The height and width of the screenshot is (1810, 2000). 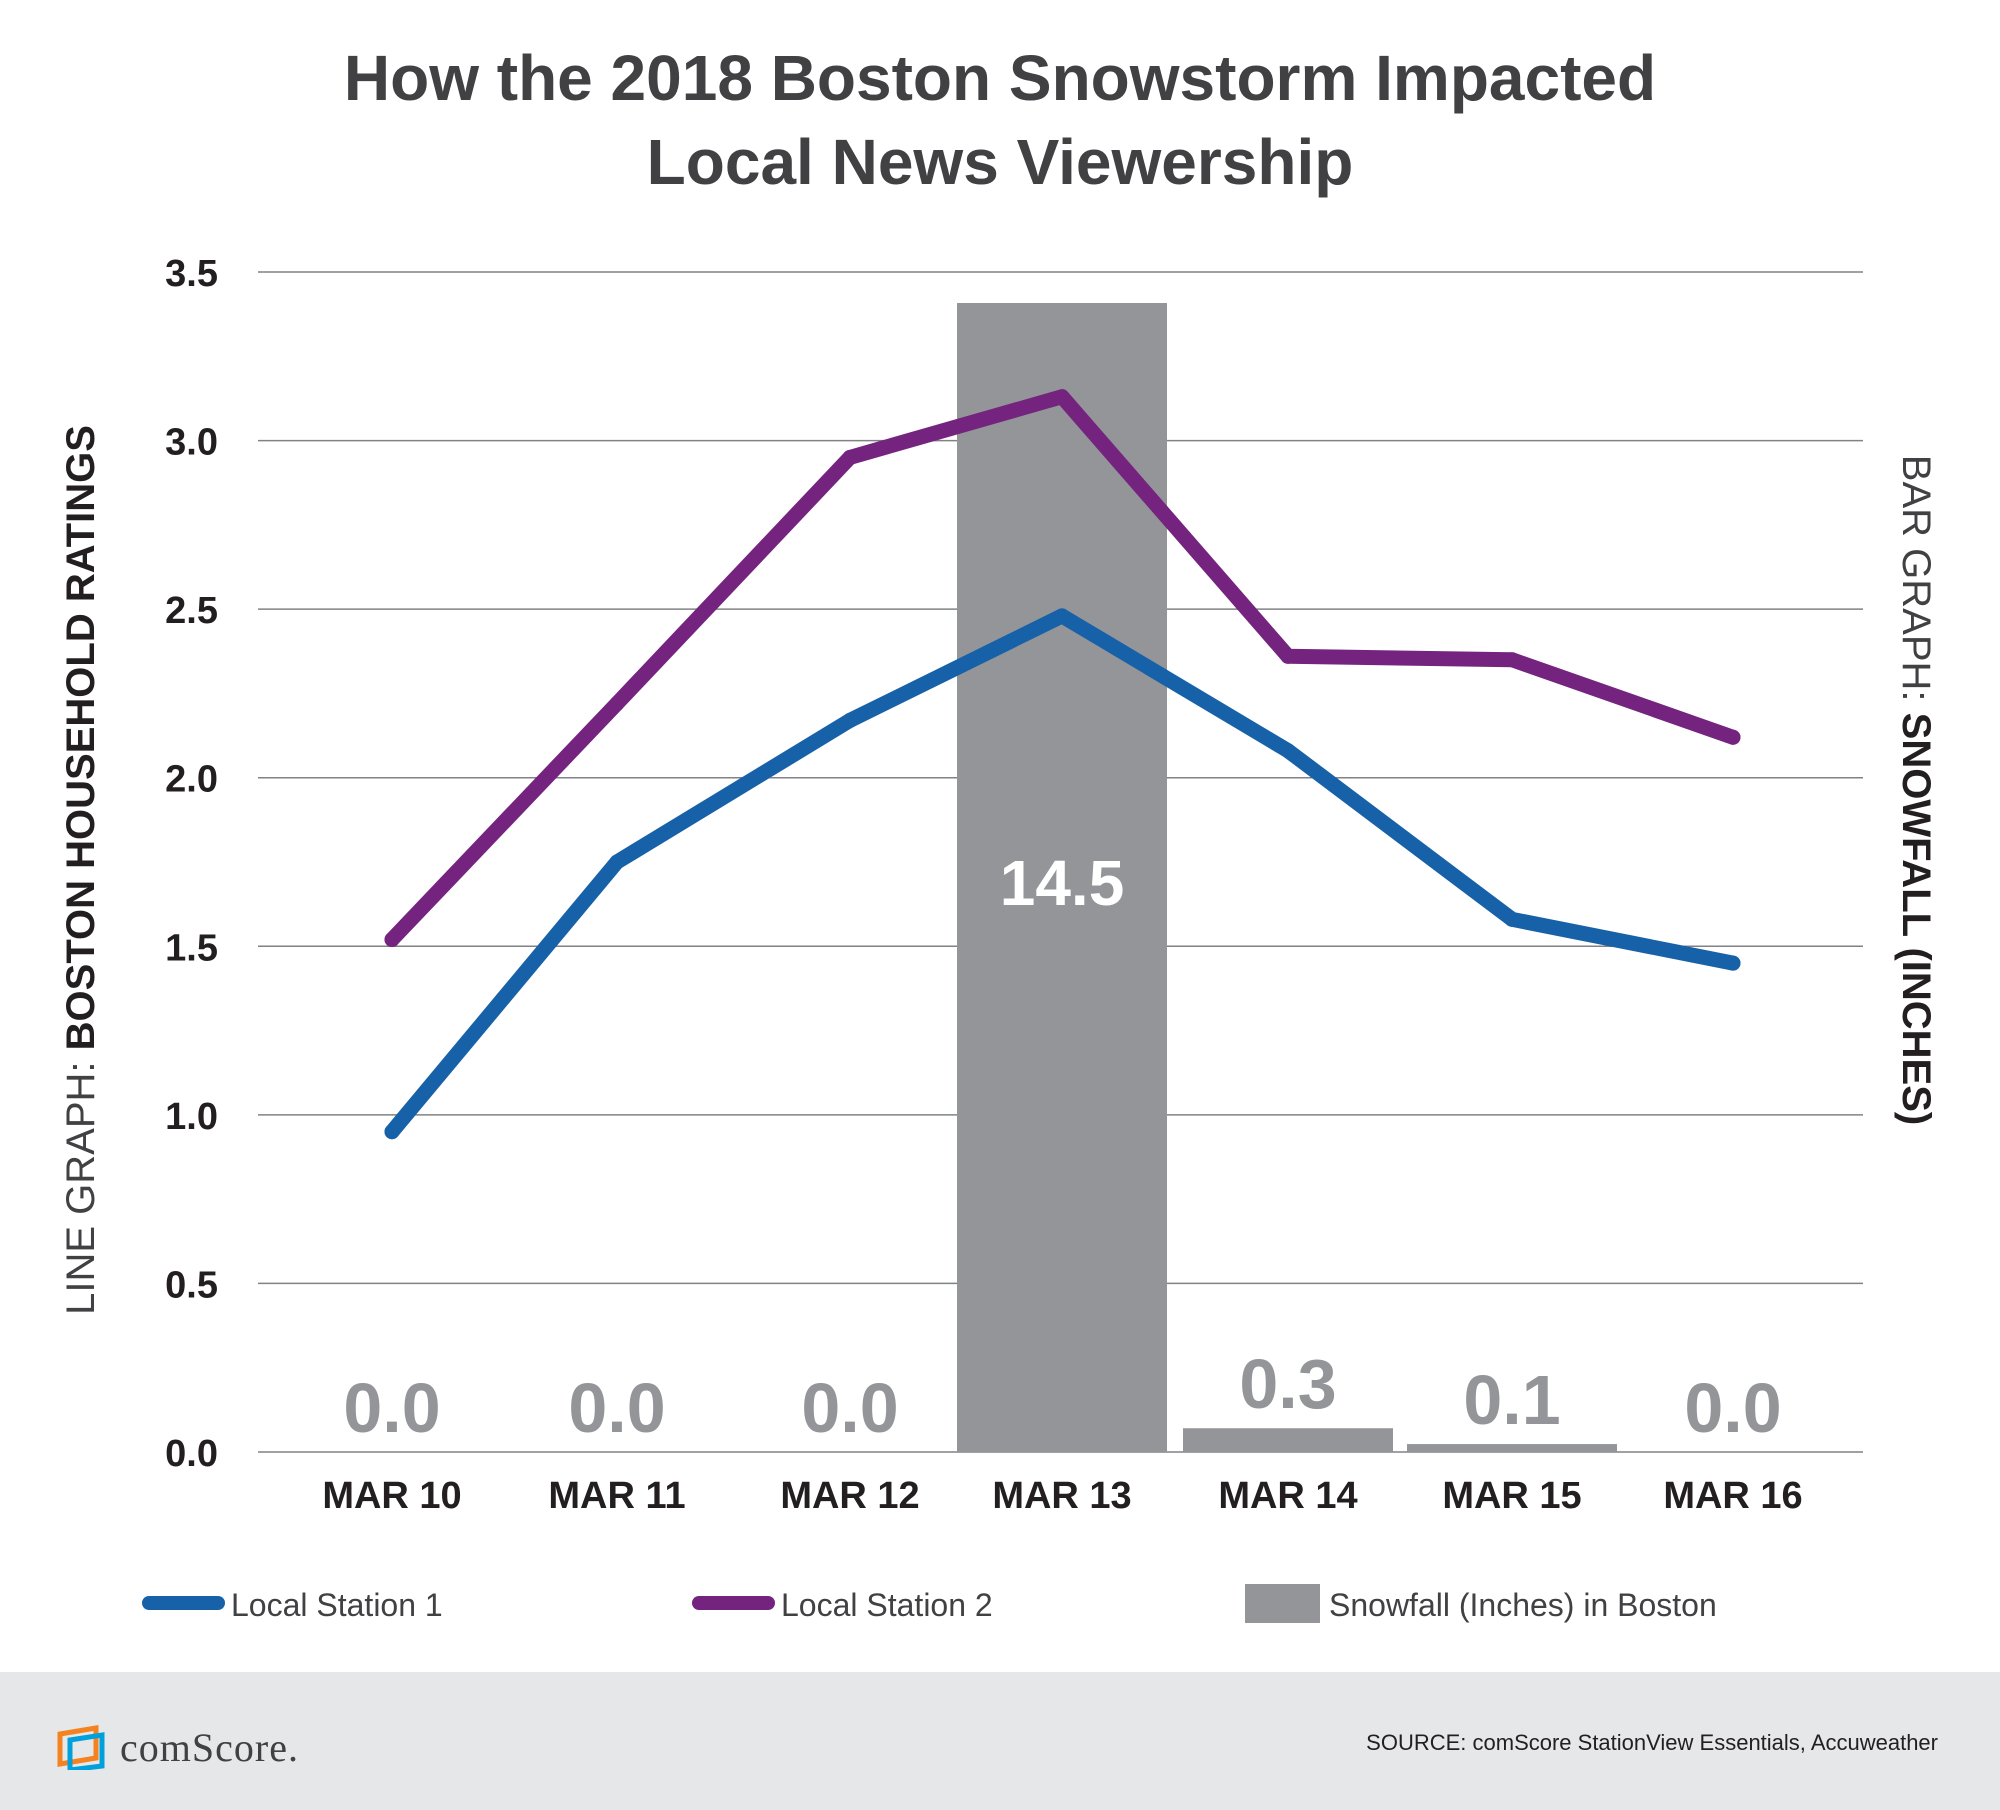 What do you see at coordinates (1061, 1496) in the screenshot?
I see `x-tick-label: MAR 13` at bounding box center [1061, 1496].